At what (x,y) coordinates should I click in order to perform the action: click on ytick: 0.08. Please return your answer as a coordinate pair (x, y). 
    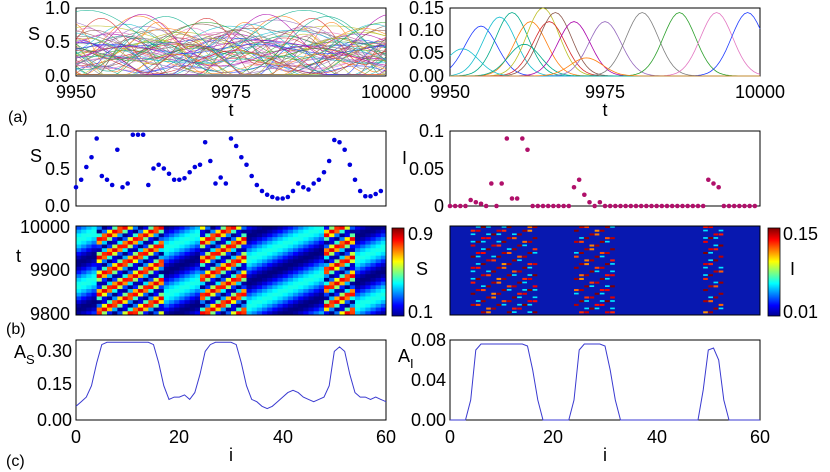
    Looking at the image, I should click on (428, 340).